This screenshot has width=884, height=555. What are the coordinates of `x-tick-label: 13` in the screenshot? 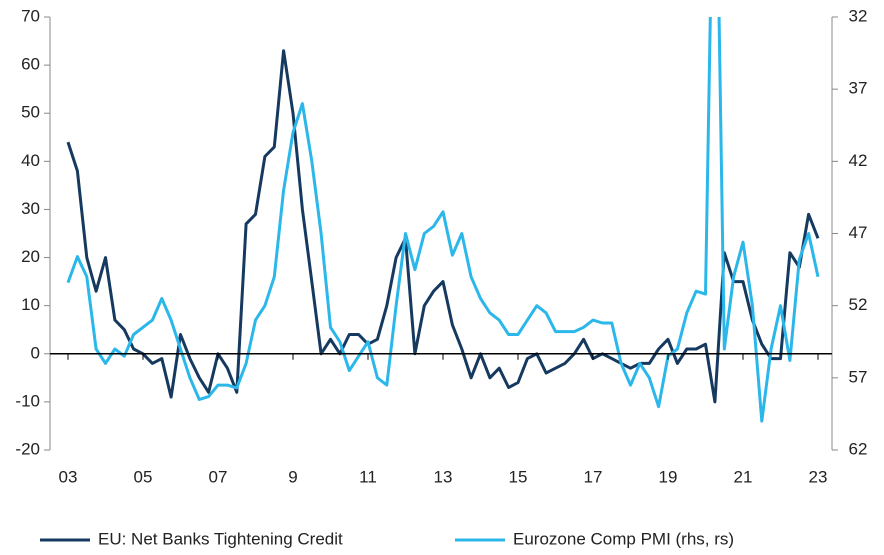 It's located at (443, 476).